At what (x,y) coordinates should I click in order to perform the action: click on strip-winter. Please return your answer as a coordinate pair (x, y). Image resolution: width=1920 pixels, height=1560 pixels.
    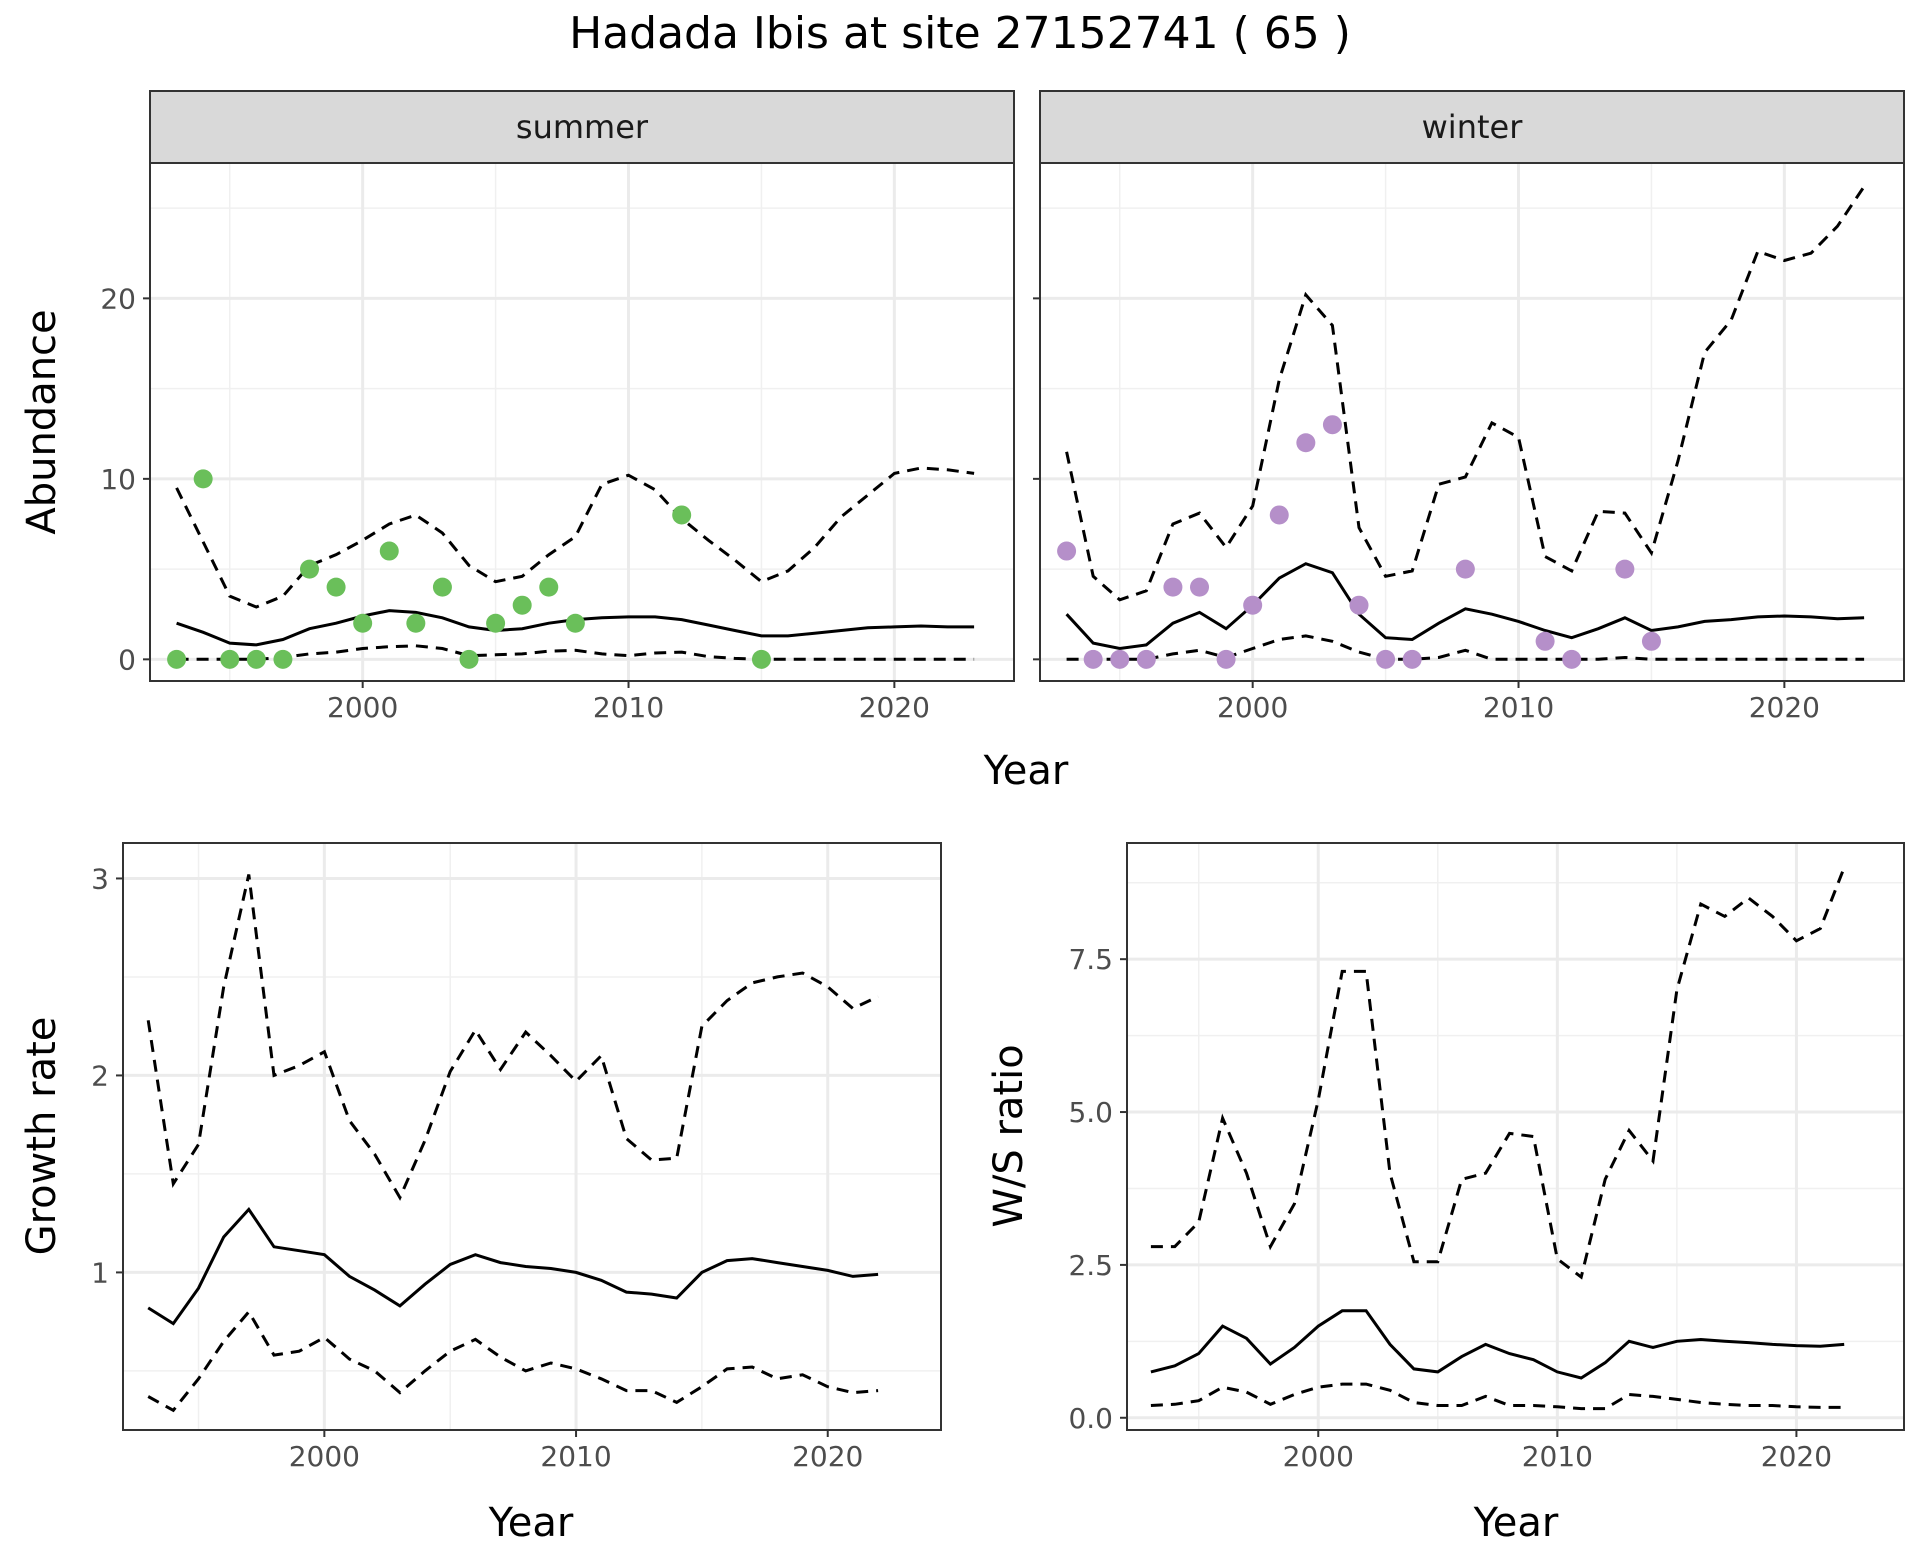
    Looking at the image, I should click on (1472, 127).